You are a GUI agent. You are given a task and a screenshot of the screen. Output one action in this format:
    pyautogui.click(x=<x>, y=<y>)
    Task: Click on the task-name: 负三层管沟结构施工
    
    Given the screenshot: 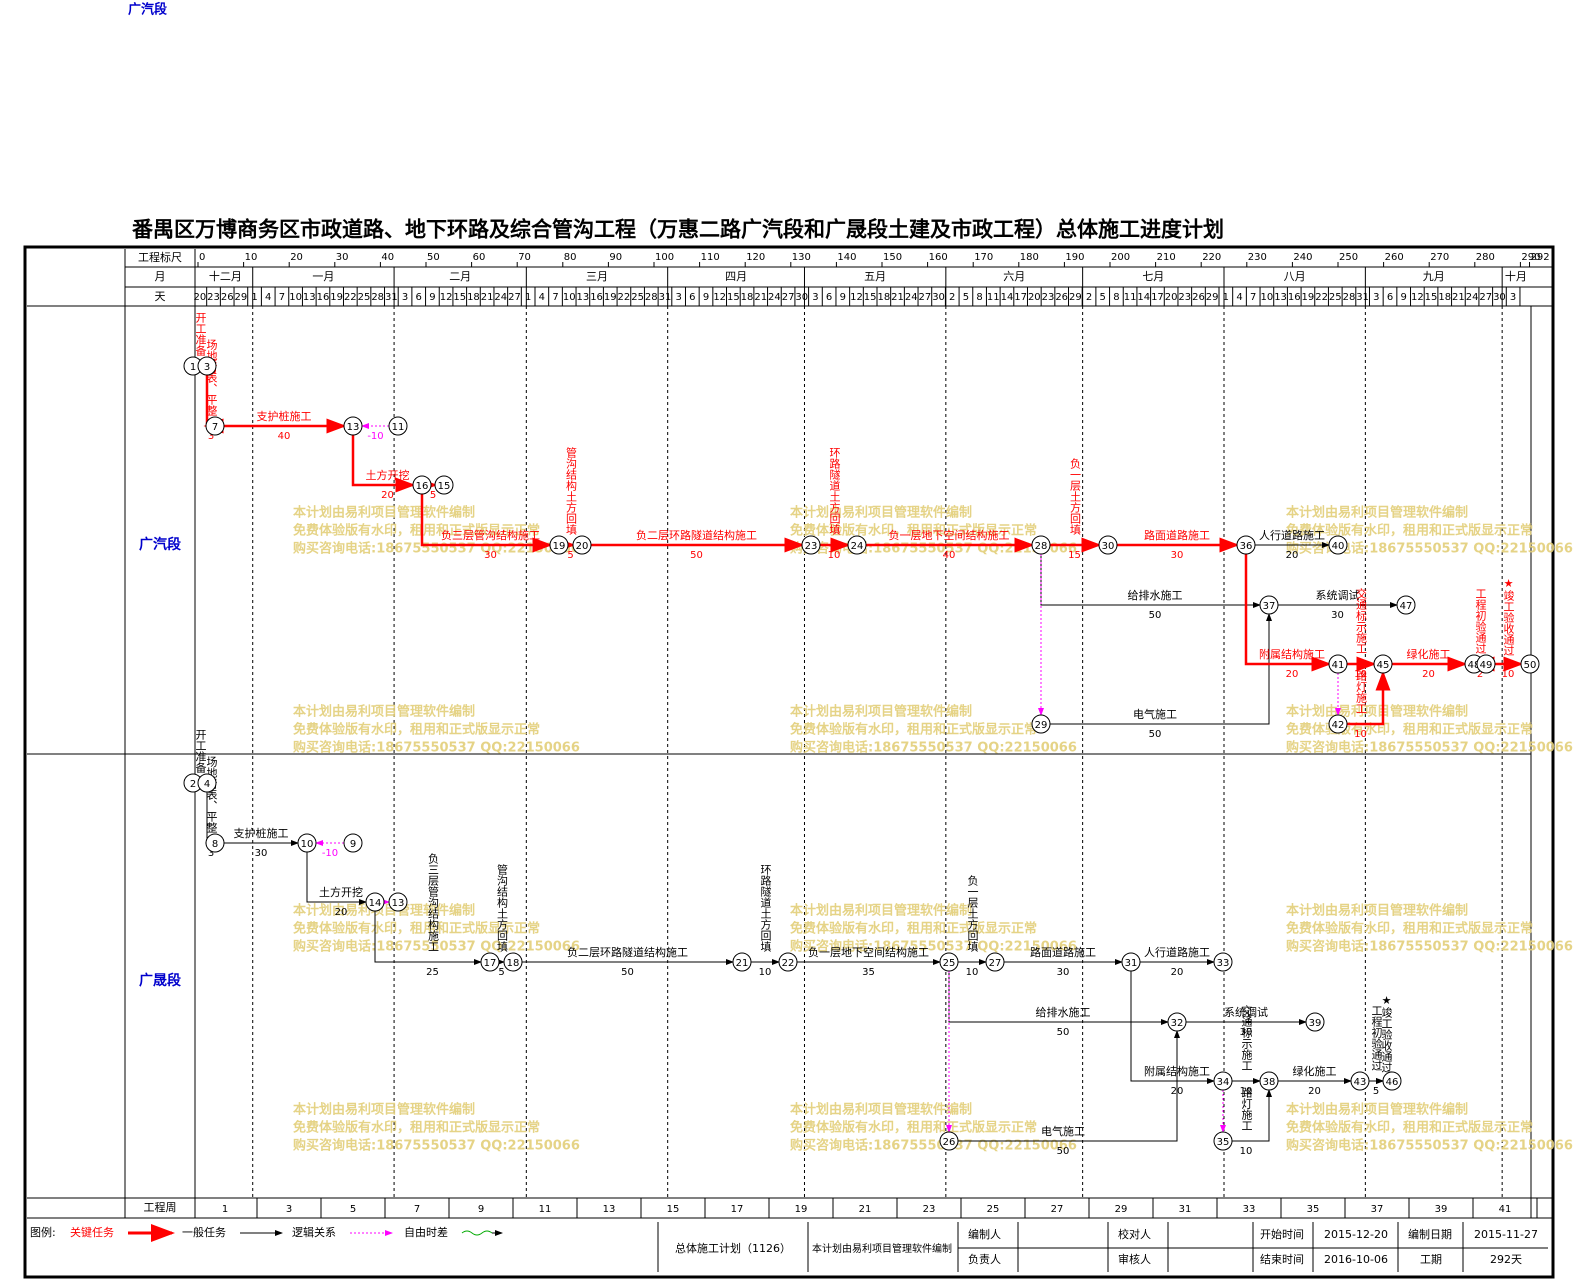 What is the action you would take?
    pyautogui.click(x=490, y=535)
    